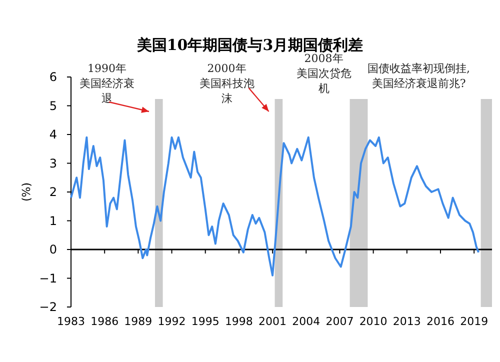  I want to click on y-tick-label: 3, so click(53, 163).